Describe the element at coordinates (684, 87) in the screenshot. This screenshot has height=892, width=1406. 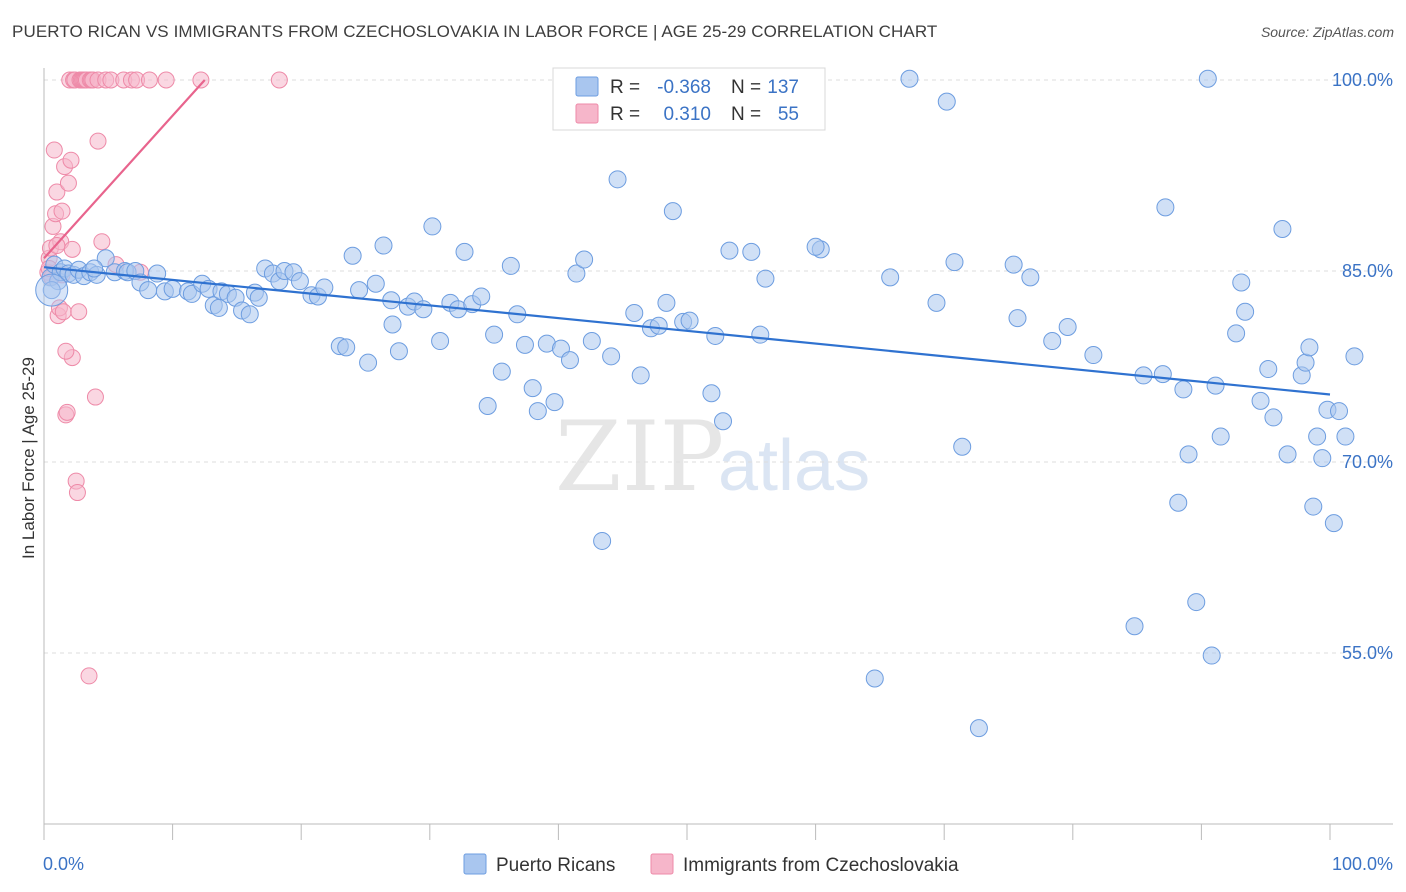
I see `legend-r-value-blue: -0.368` at that location.